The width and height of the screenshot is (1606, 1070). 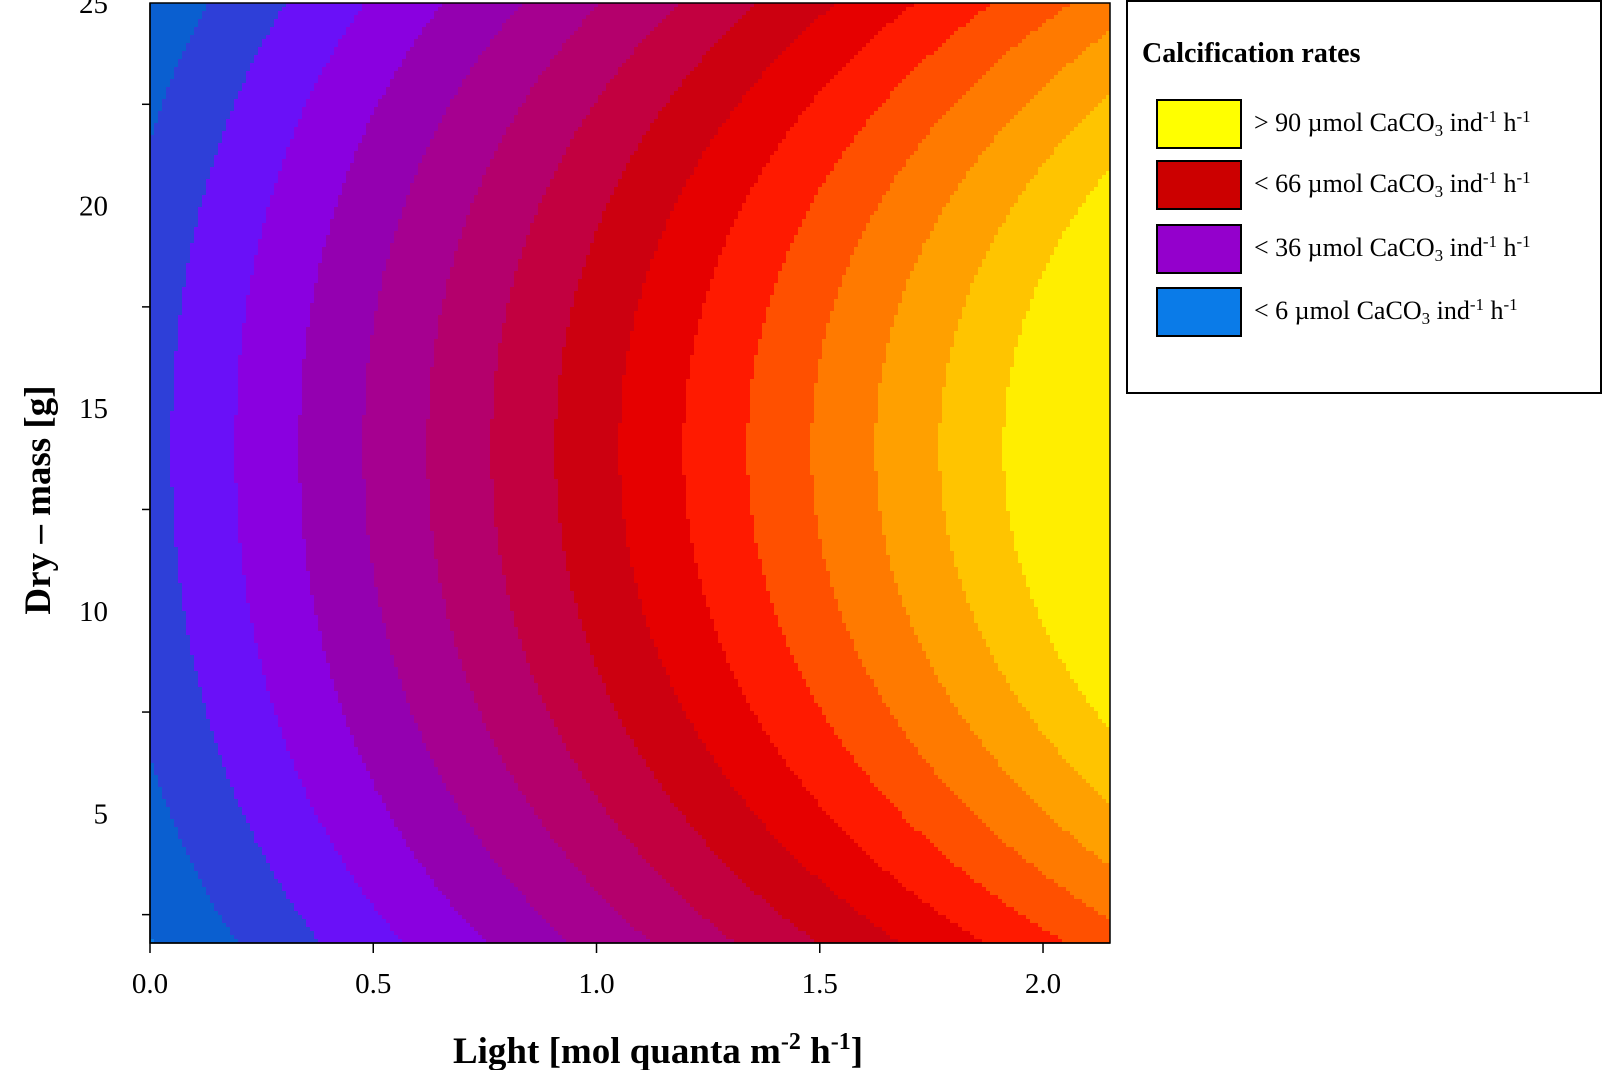 What do you see at coordinates (1386, 311) in the screenshot?
I see `legend-label: < 6 µmol CaCO3 ind-1 h-1` at bounding box center [1386, 311].